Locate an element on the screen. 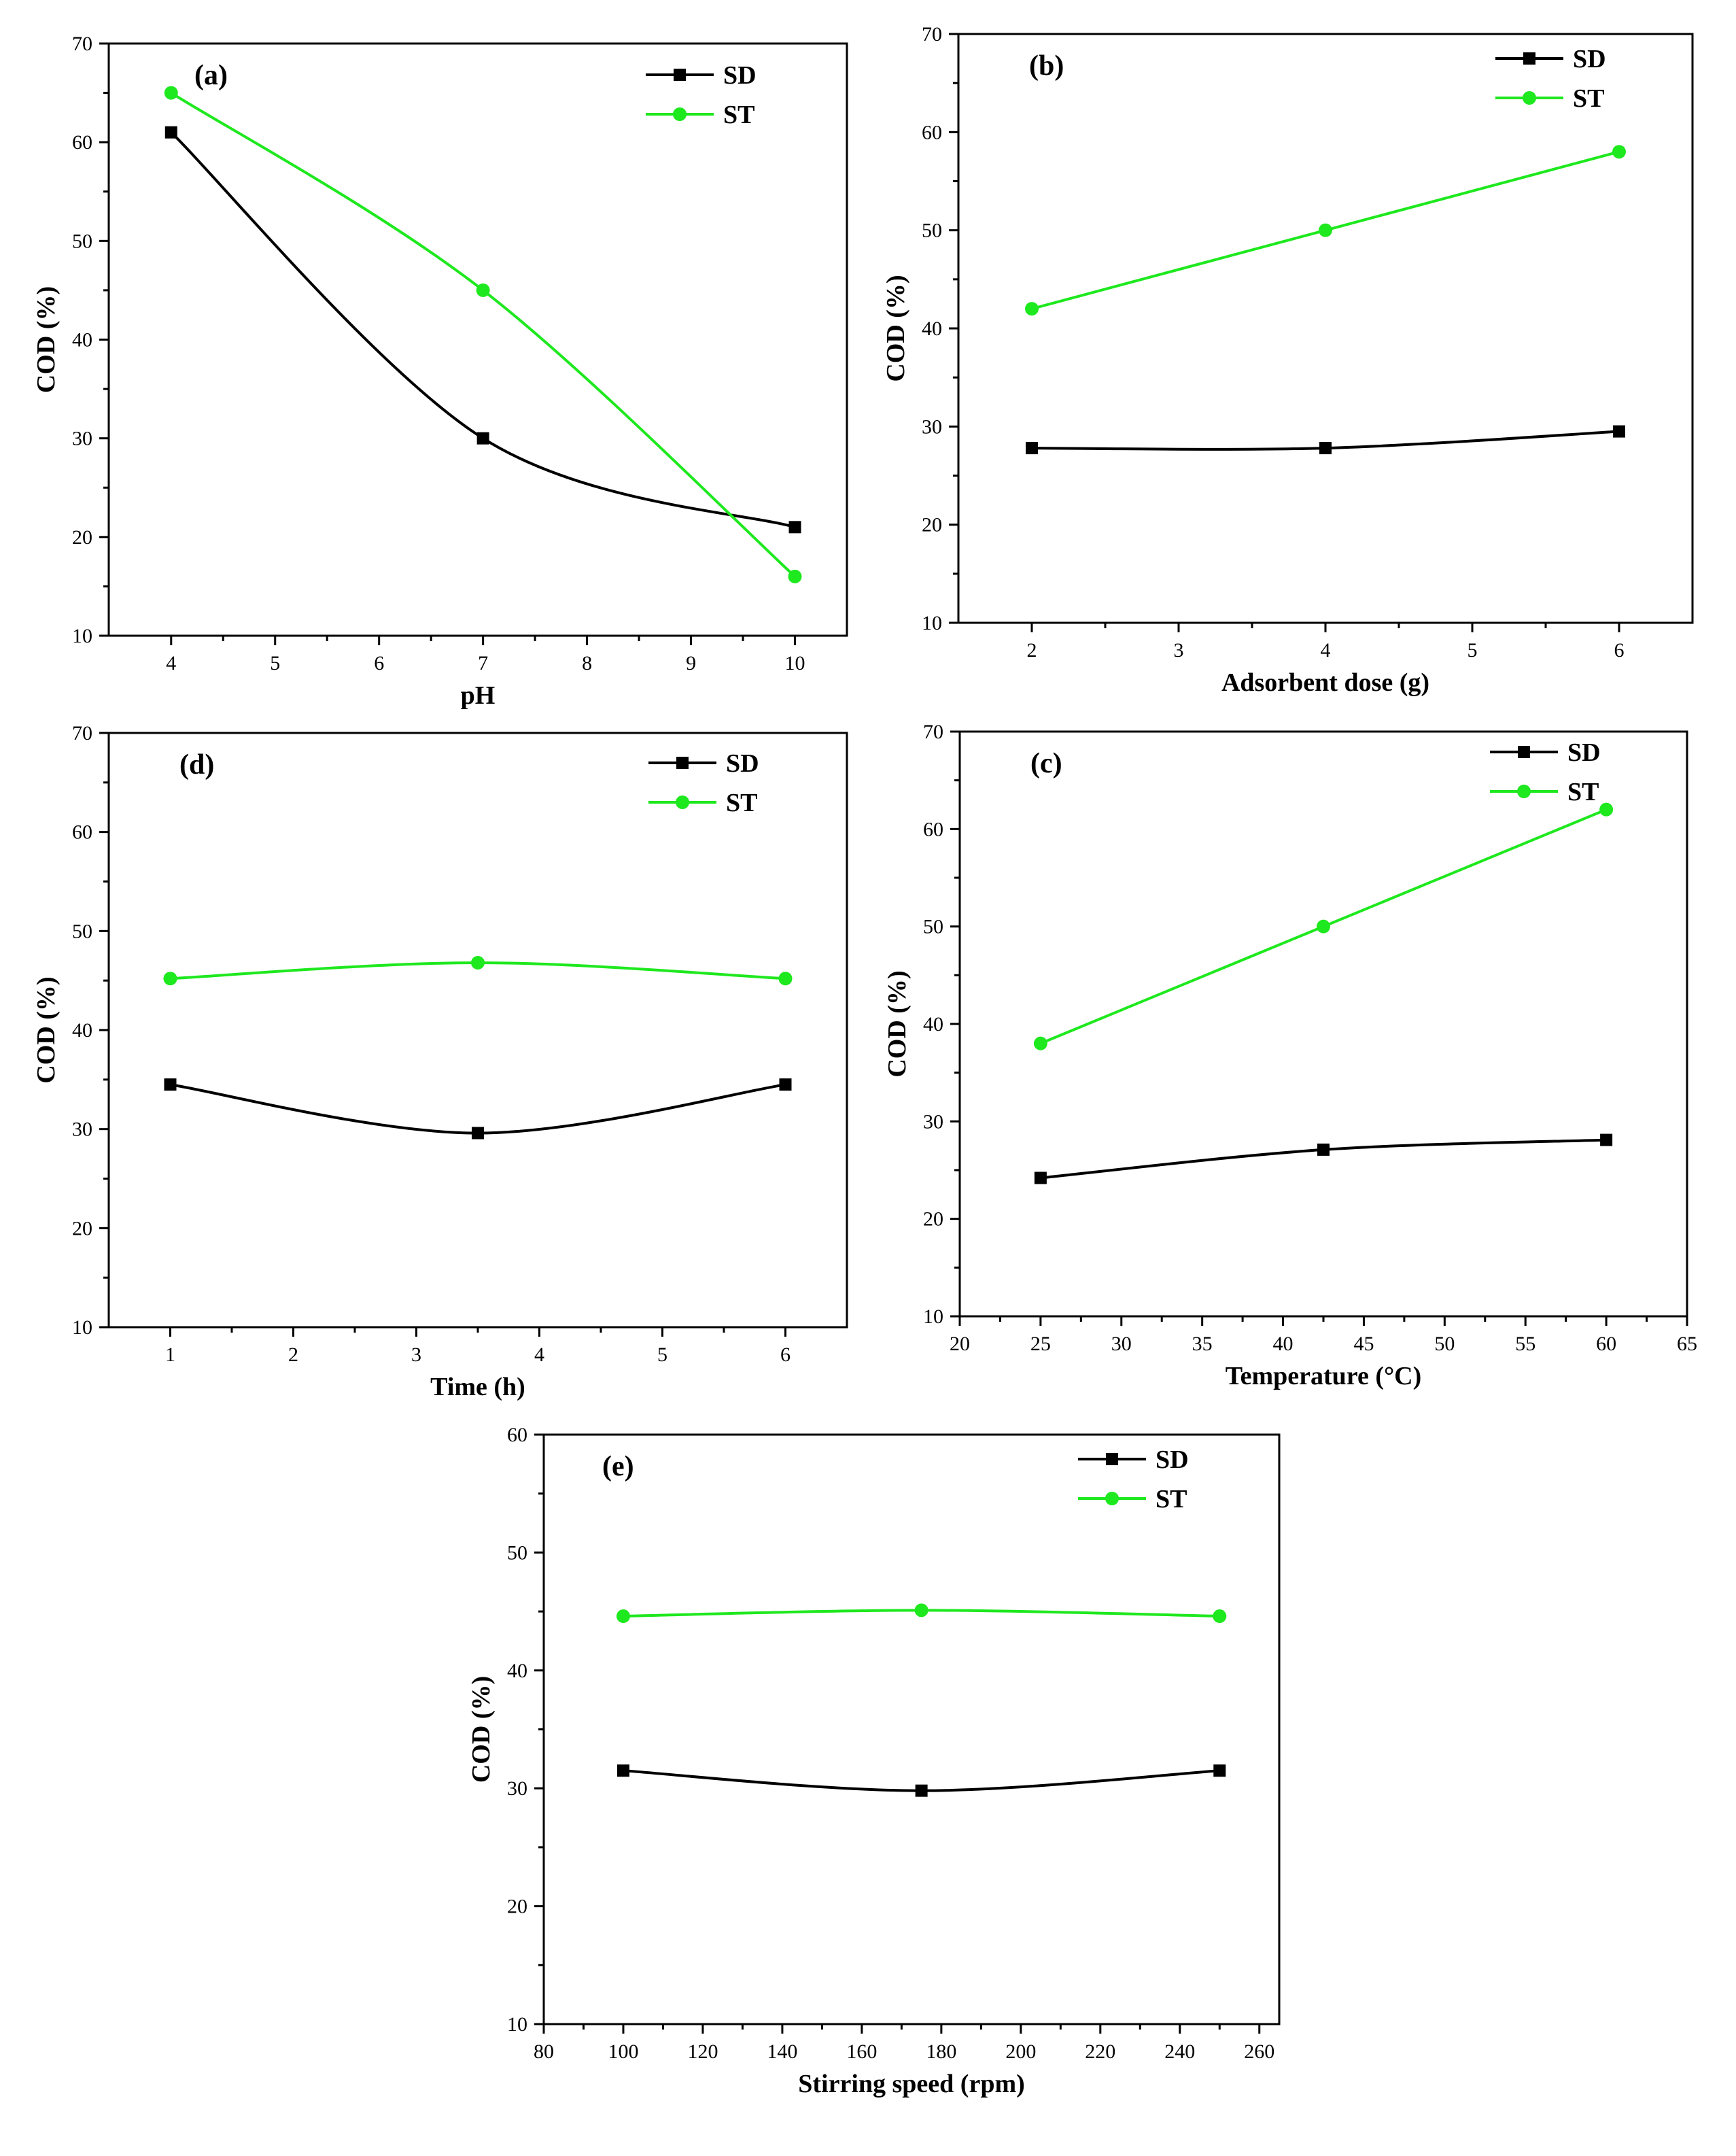 This screenshot has width=1736, height=2156. x-tick-label: 10 is located at coordinates (795, 663).